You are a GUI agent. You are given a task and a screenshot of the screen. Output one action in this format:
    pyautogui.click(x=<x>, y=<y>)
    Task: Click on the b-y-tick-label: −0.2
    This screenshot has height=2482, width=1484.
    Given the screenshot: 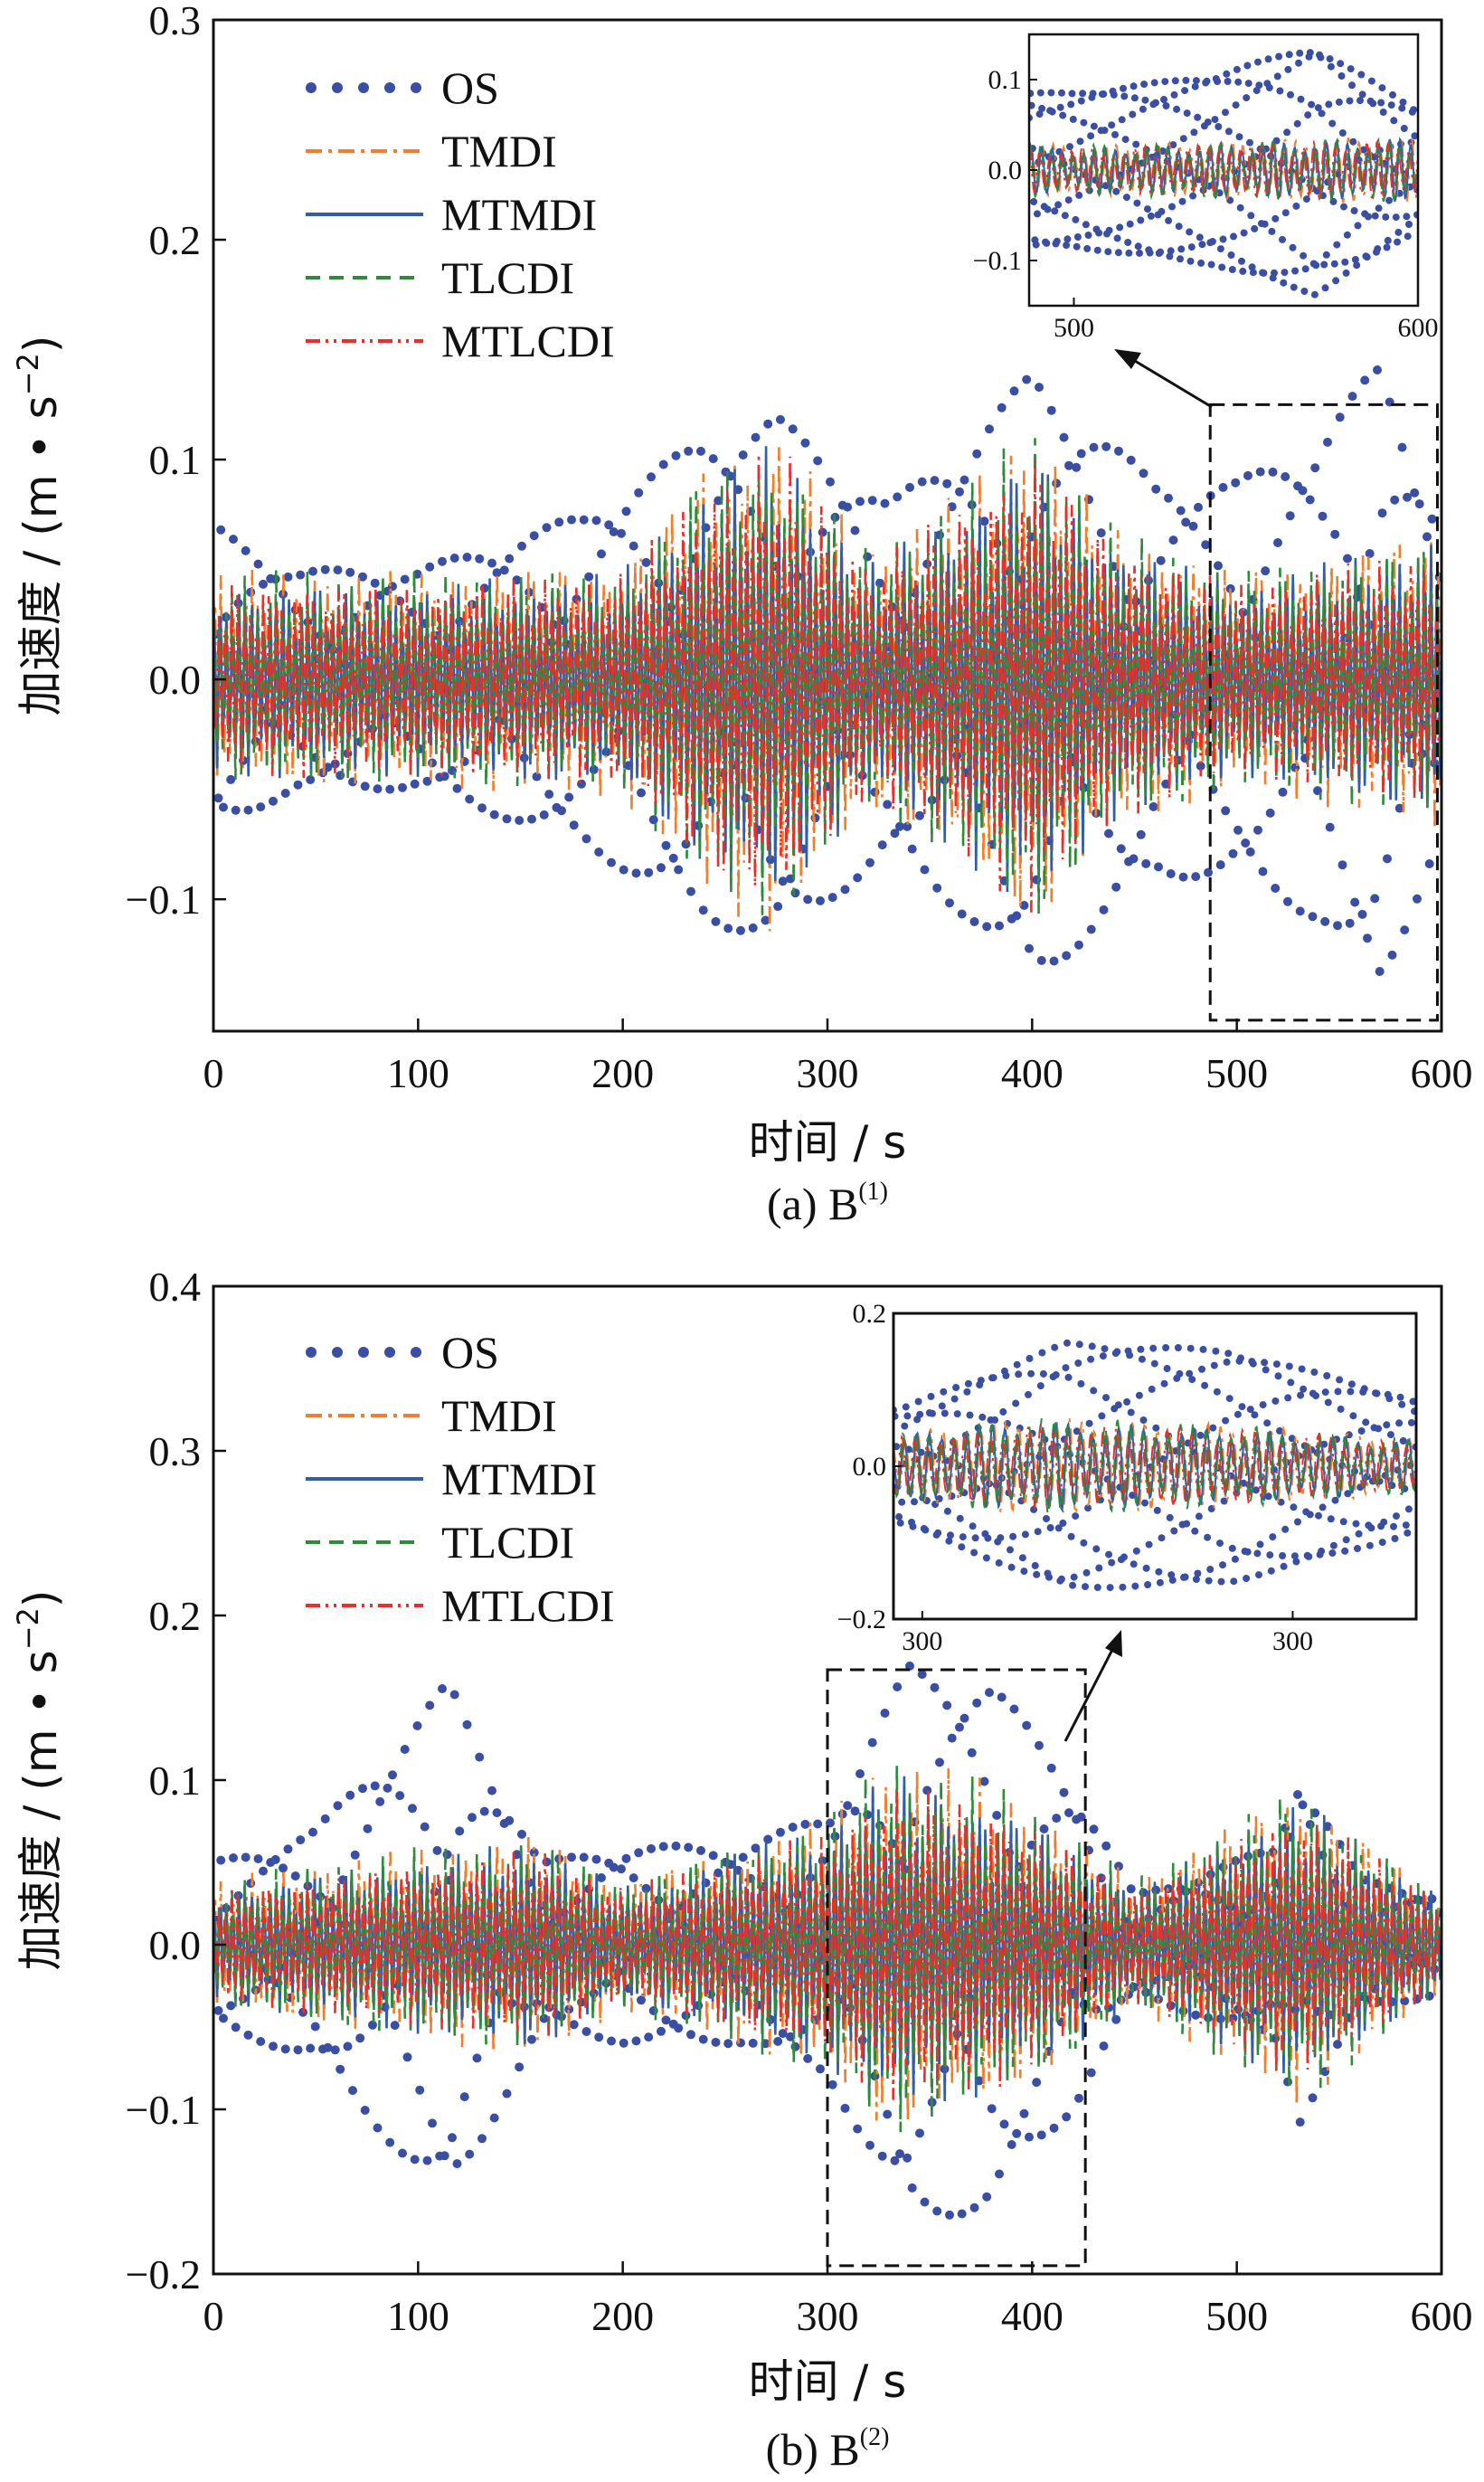 What is the action you would take?
    pyautogui.click(x=163, y=2274)
    